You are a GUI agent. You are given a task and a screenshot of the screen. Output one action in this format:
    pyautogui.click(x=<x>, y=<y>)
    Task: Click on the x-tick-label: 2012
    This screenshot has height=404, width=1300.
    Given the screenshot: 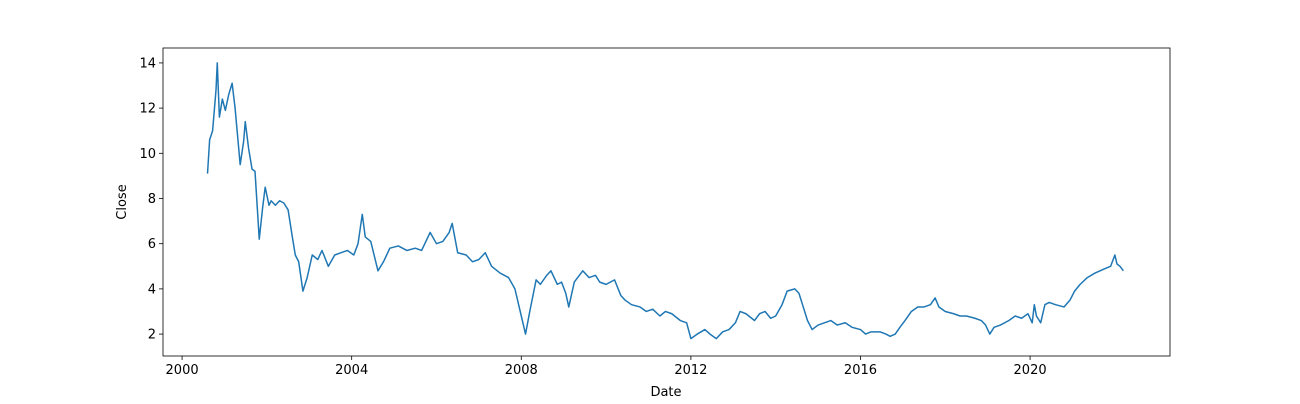 What is the action you would take?
    pyautogui.click(x=690, y=370)
    